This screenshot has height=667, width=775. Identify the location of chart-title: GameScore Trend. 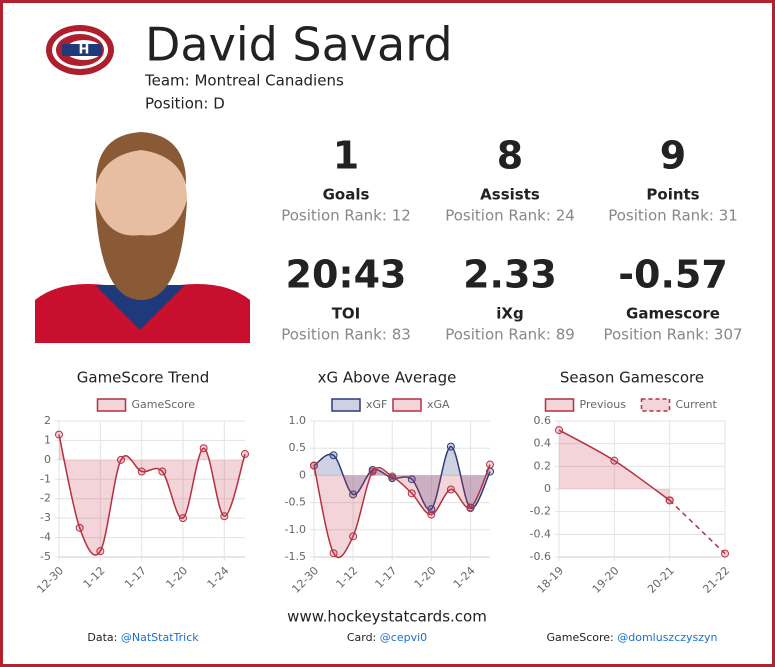
(143, 378).